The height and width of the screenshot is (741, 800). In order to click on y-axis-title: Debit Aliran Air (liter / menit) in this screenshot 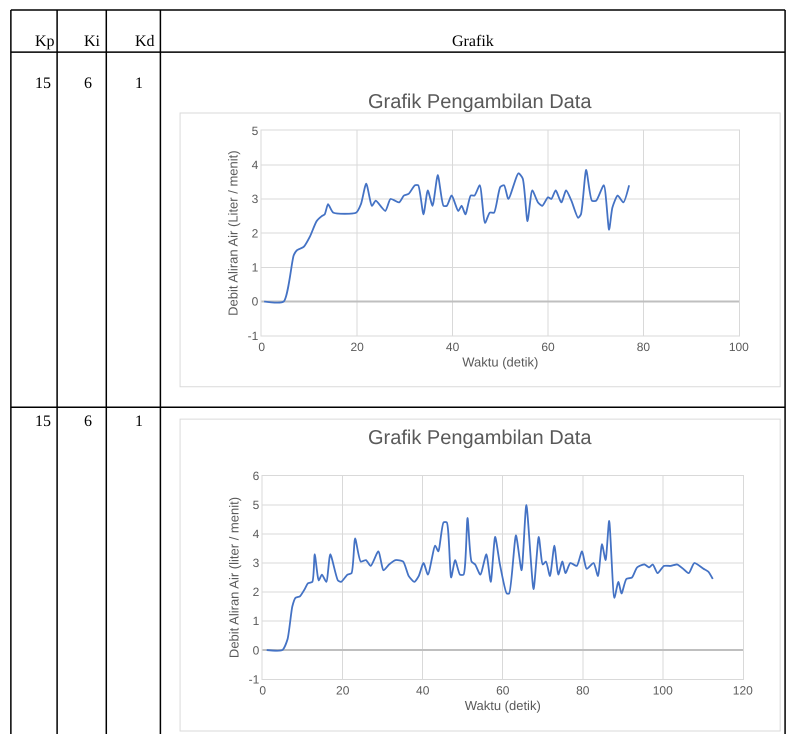, I will do `click(234, 577)`.